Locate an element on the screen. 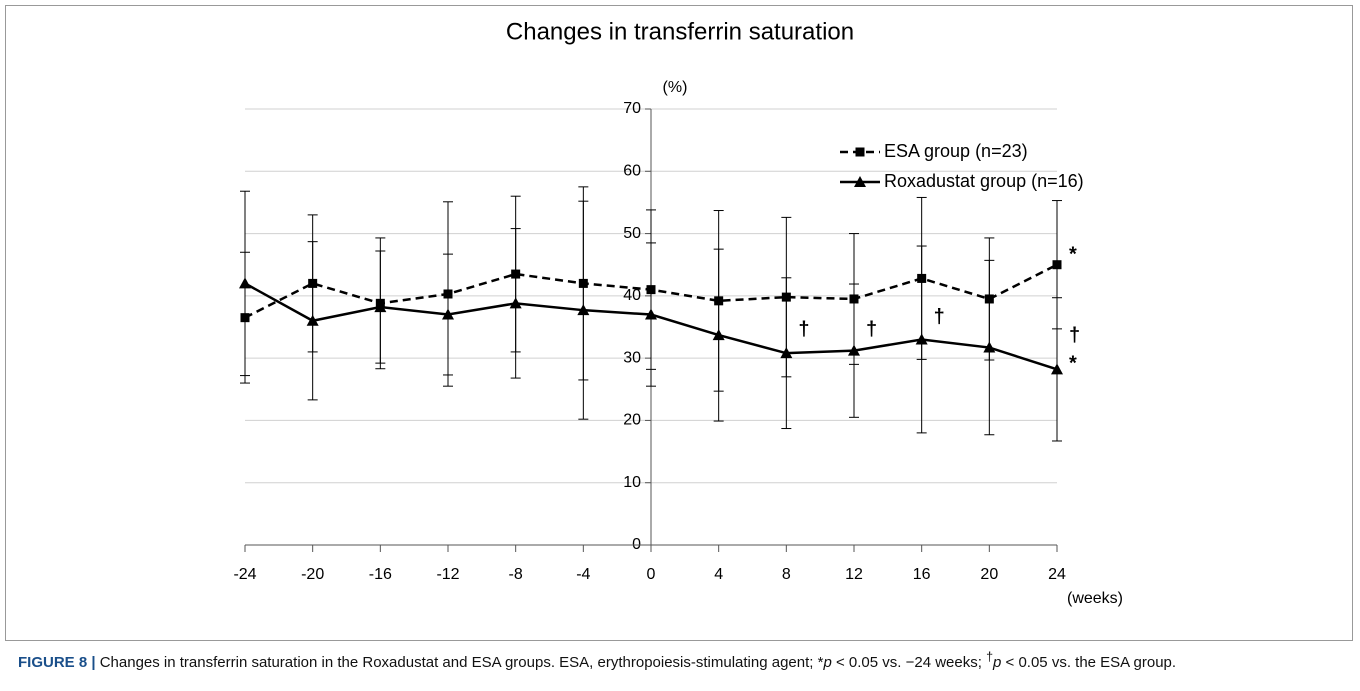 This screenshot has height=691, width=1360. caption-label: FIGURE 8 | is located at coordinates (57, 662).